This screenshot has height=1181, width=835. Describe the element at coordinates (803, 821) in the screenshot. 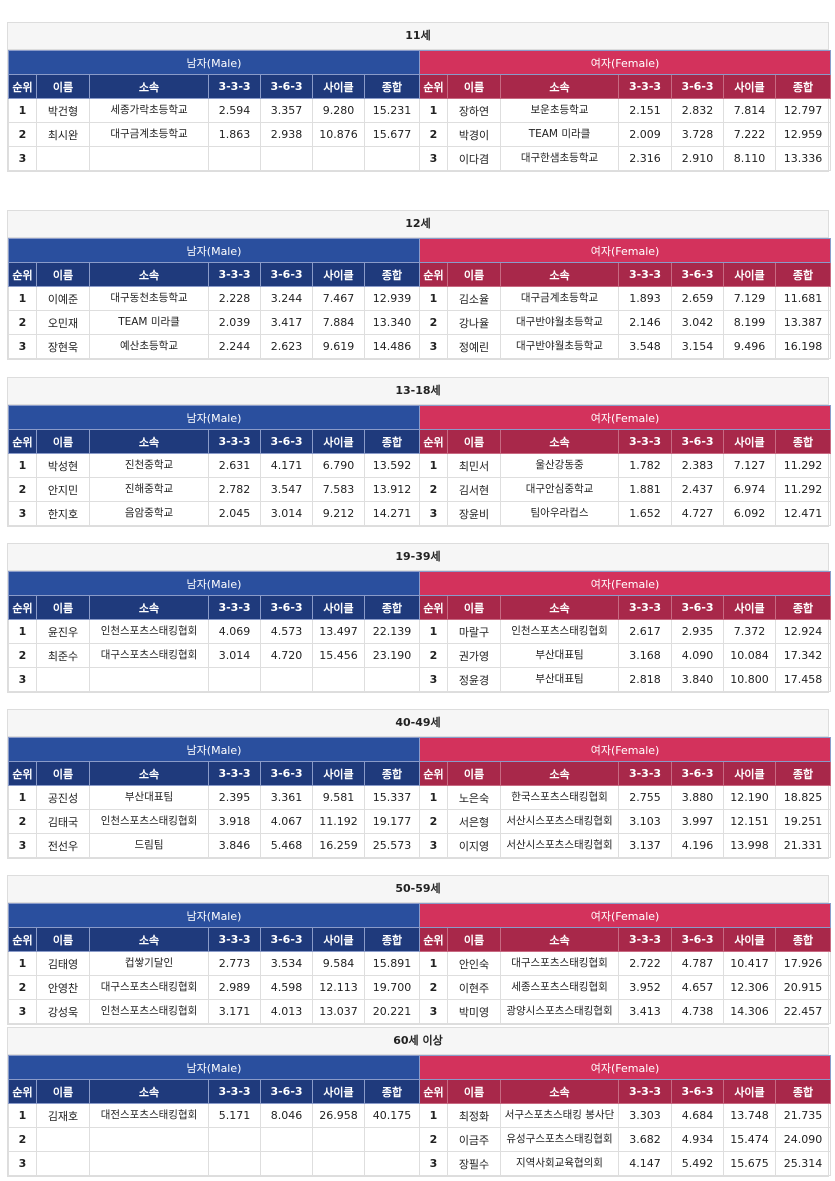

I see `female-score-total-cell: 19.251` at that location.